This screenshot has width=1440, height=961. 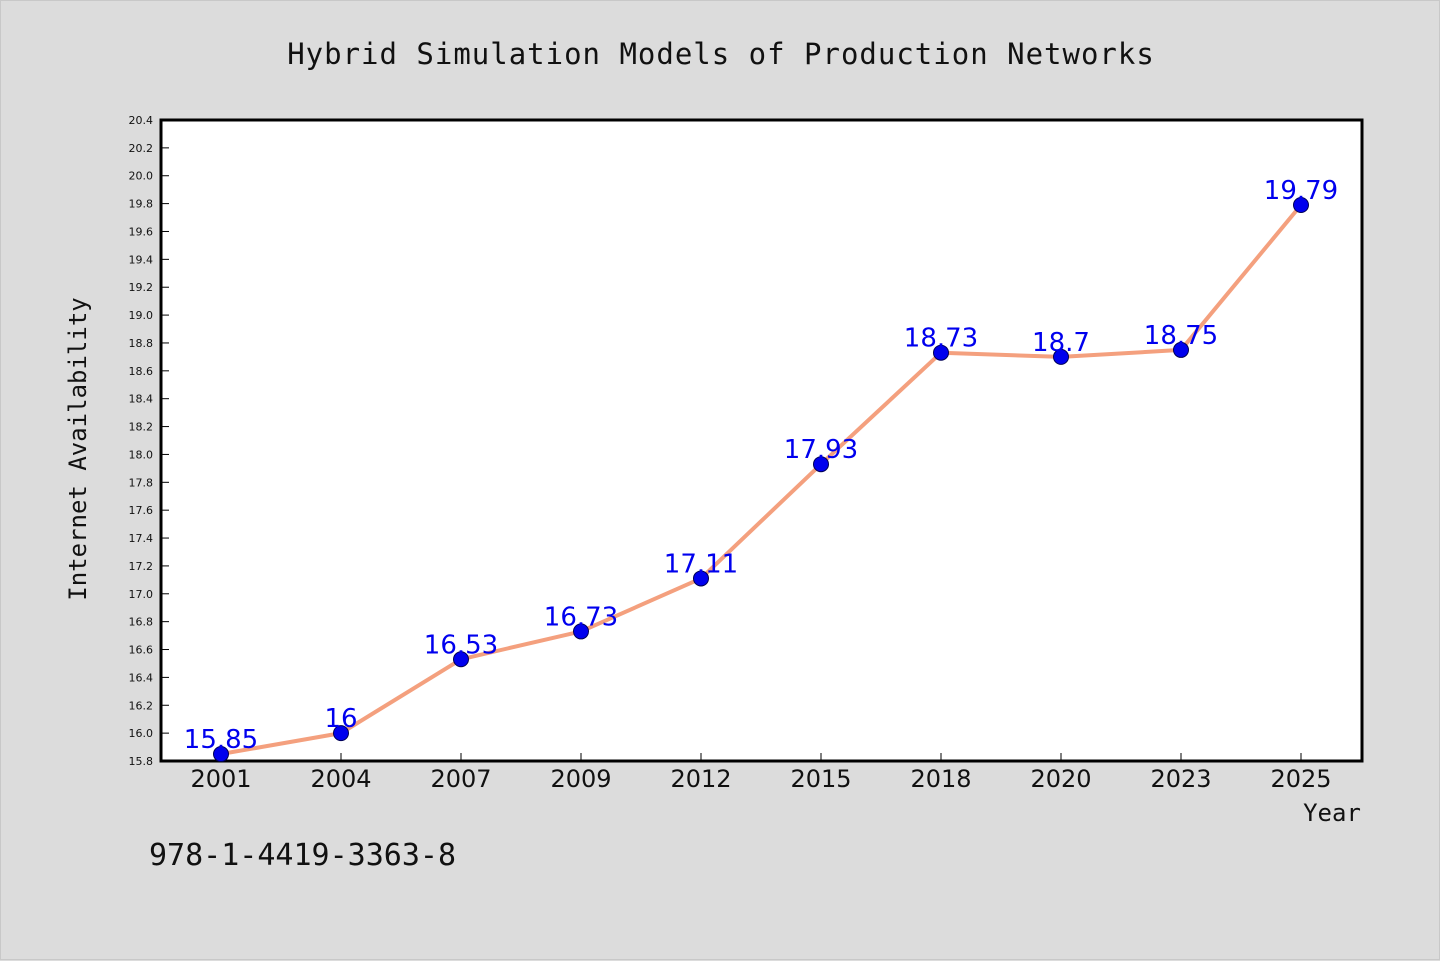 What do you see at coordinates (141, 482) in the screenshot?
I see `y-tick-label: 17.8` at bounding box center [141, 482].